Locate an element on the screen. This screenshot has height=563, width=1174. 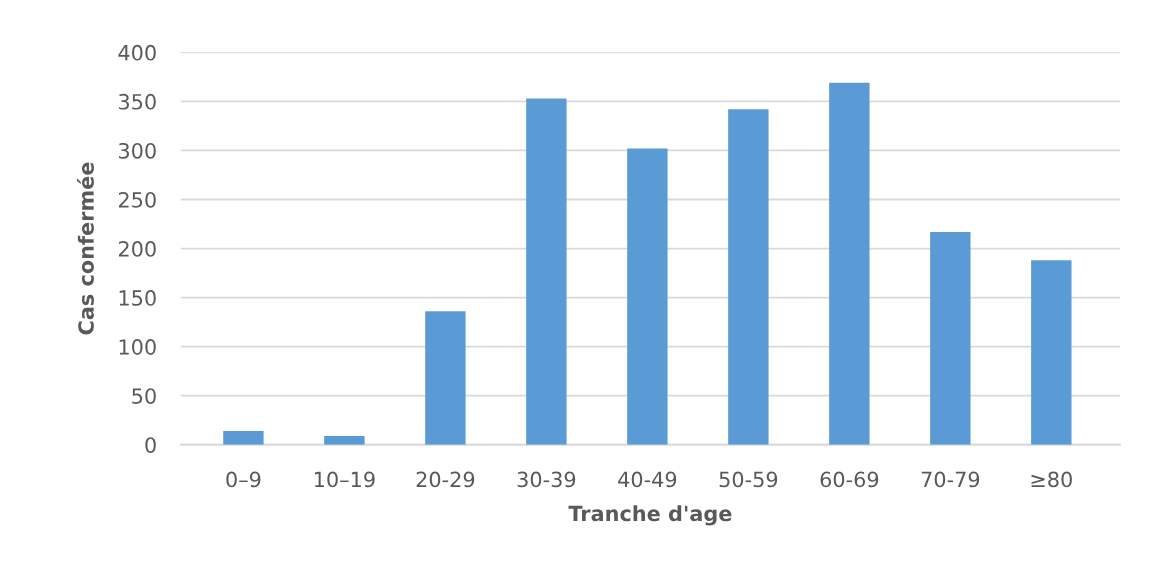
y-tick-label: 200 is located at coordinates (137, 249).